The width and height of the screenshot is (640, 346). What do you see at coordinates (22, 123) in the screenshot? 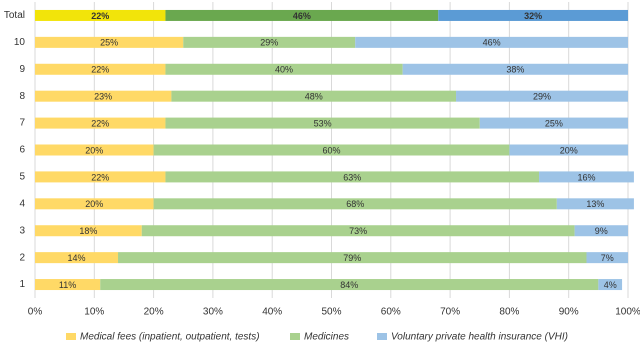
I see `y-tick-label: 7` at bounding box center [22, 123].